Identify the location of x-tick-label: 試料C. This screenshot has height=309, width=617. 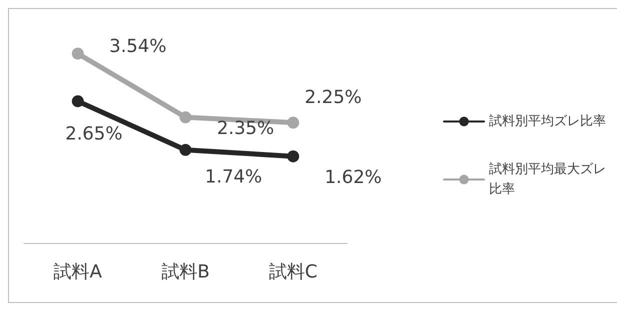
(293, 272).